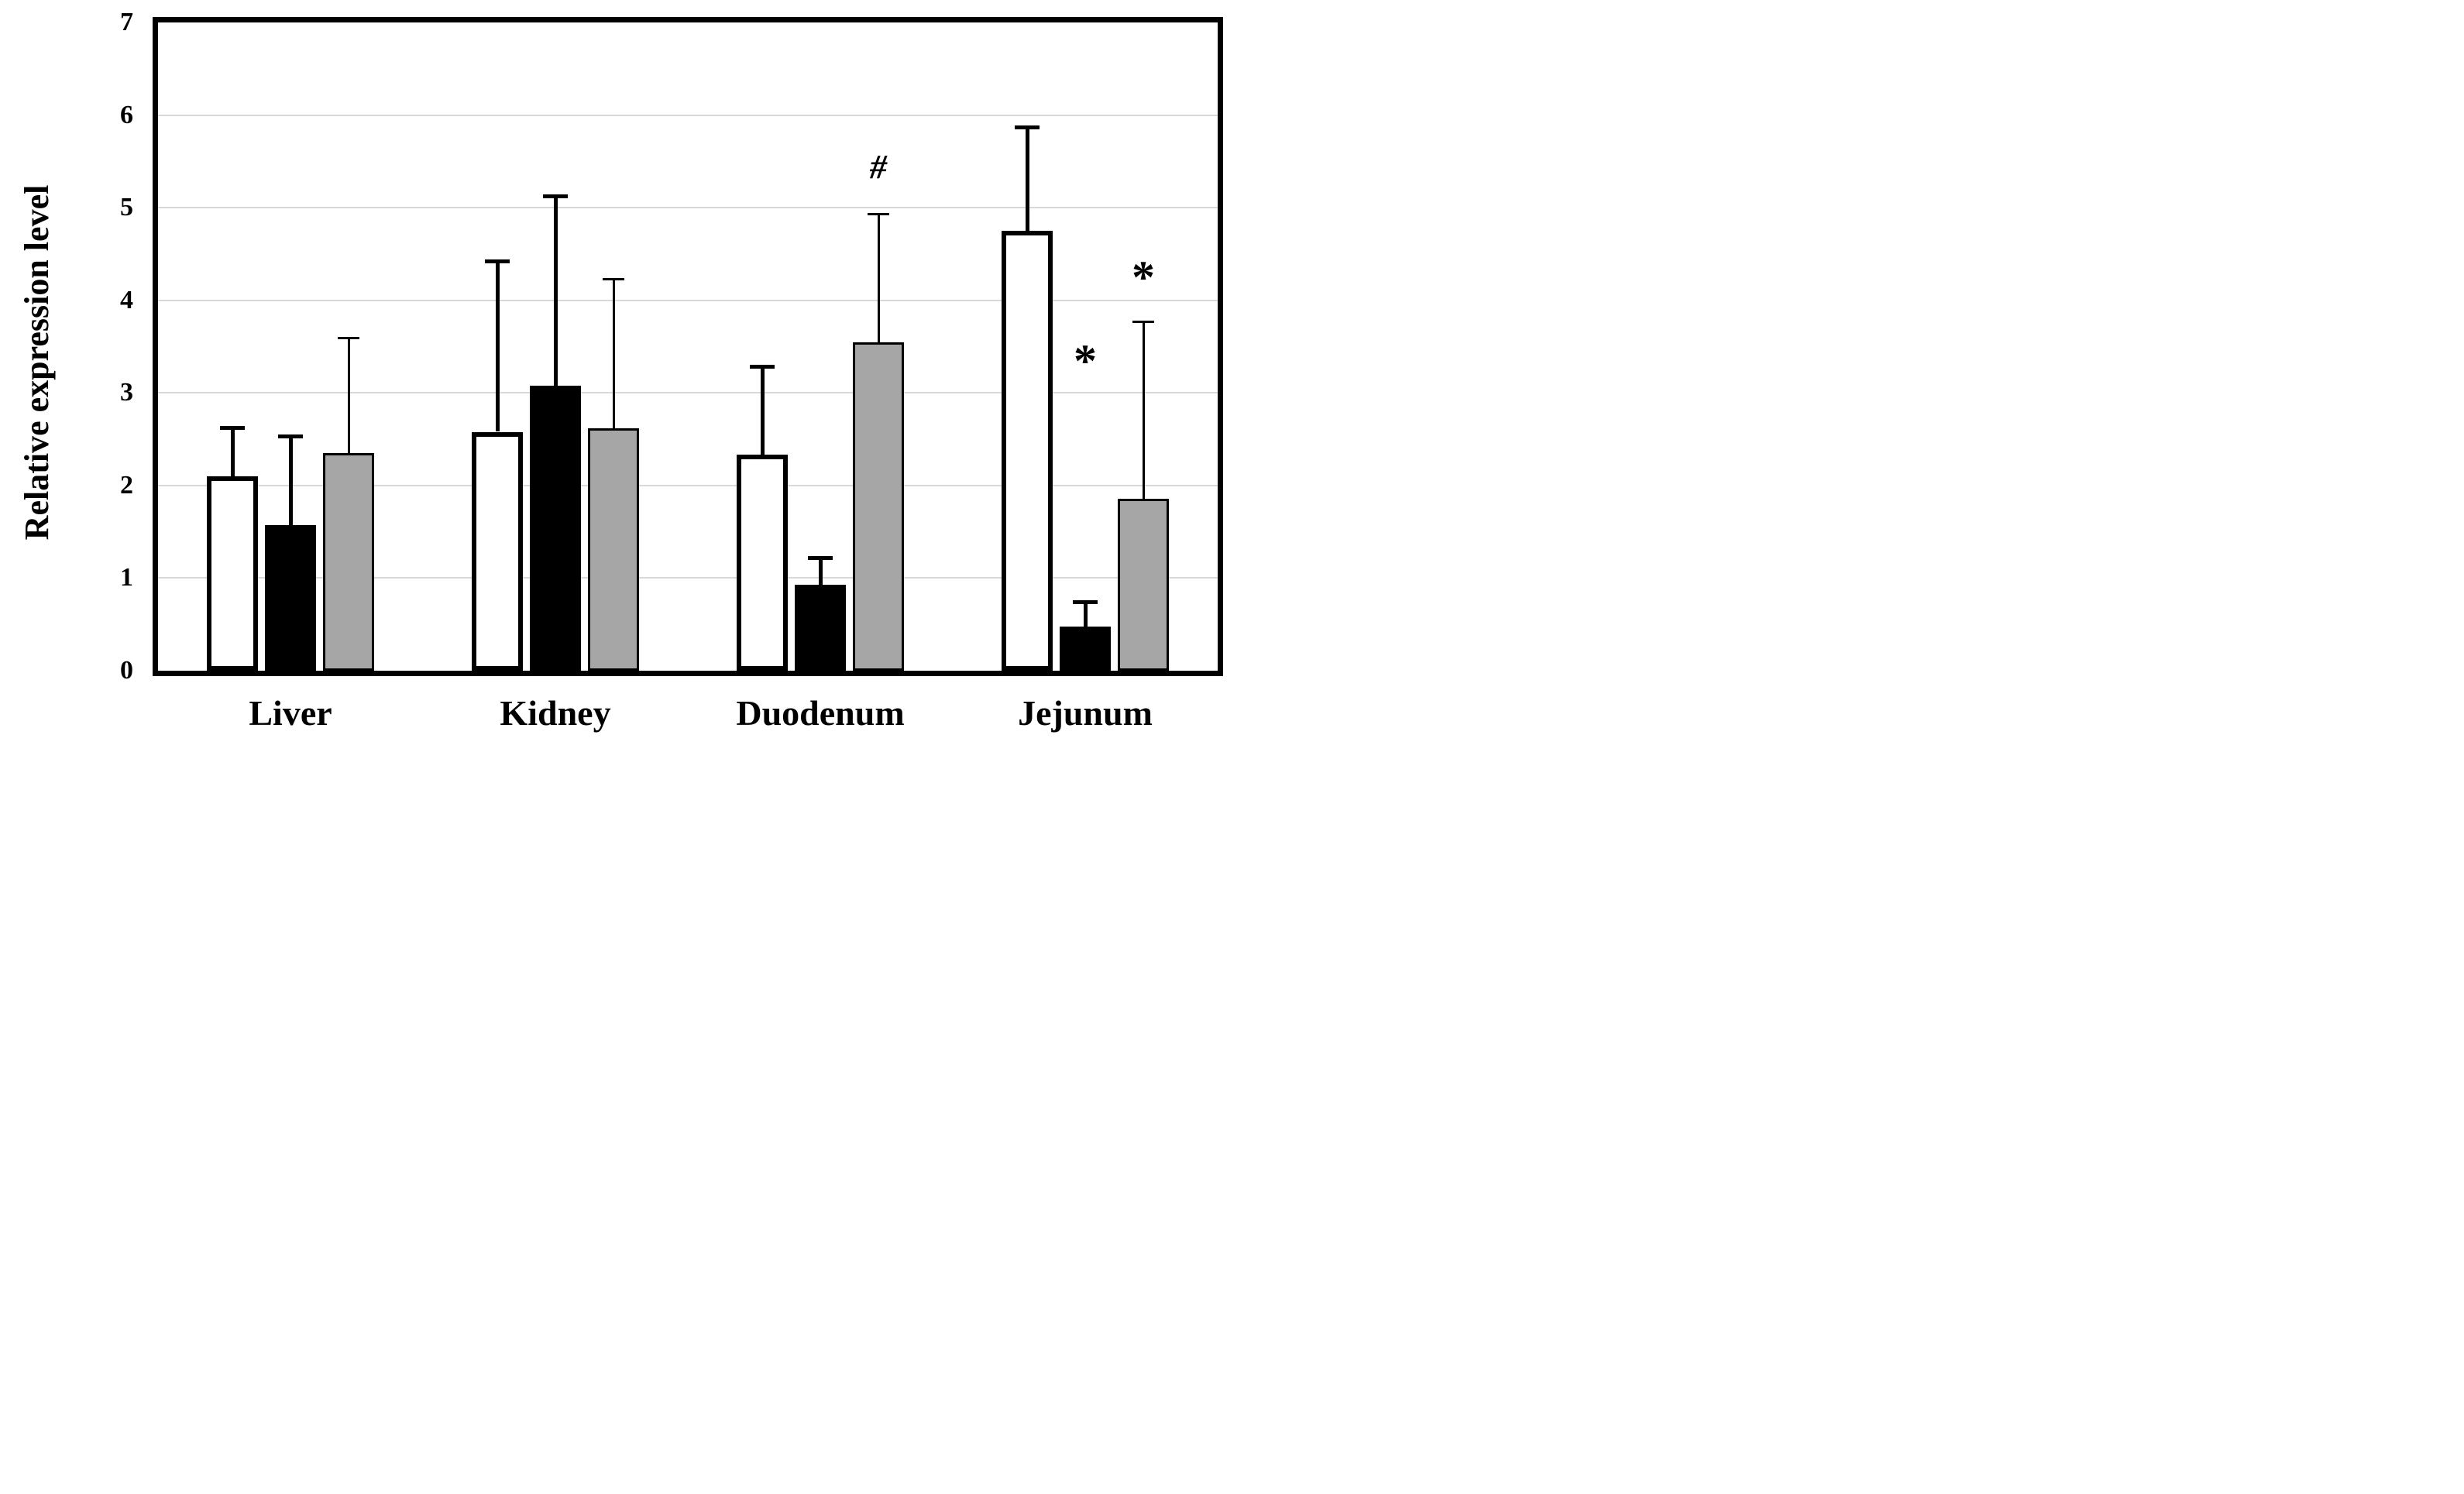  I want to click on error-bar-white-bar-series-kidney, so click(498, 346).